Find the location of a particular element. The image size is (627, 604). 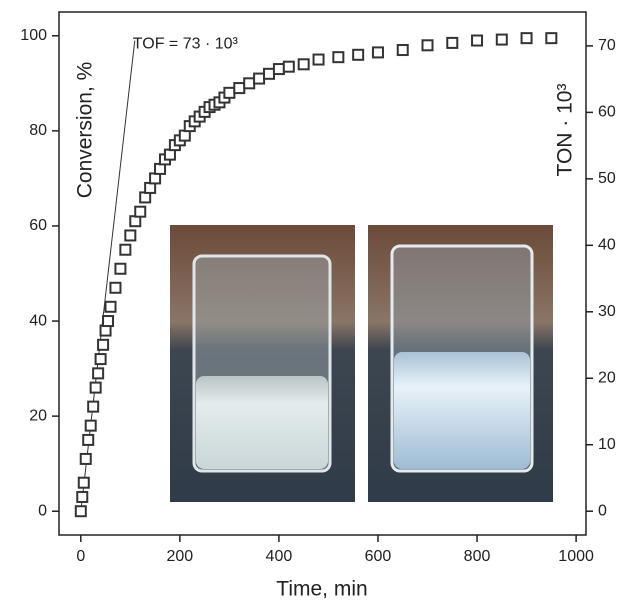

x-tick-label: 1000 is located at coordinates (576, 556).